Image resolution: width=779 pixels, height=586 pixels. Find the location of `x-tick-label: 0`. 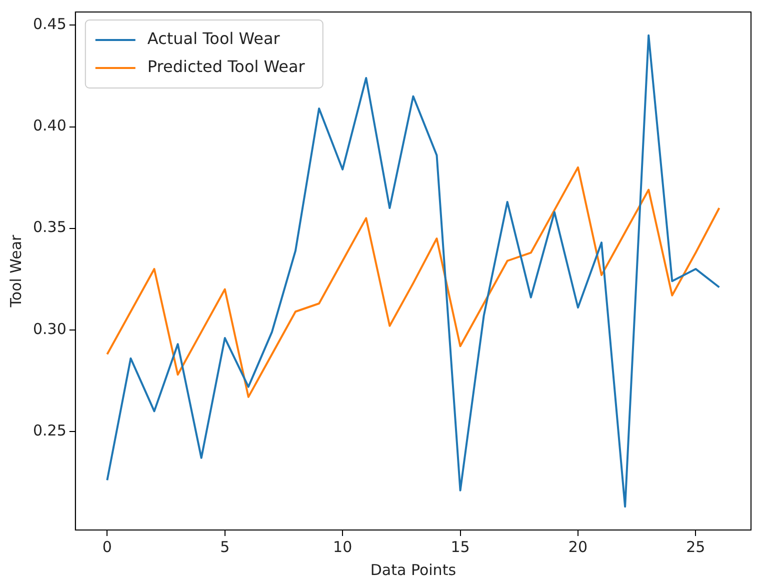

x-tick-label: 0 is located at coordinates (107, 547).